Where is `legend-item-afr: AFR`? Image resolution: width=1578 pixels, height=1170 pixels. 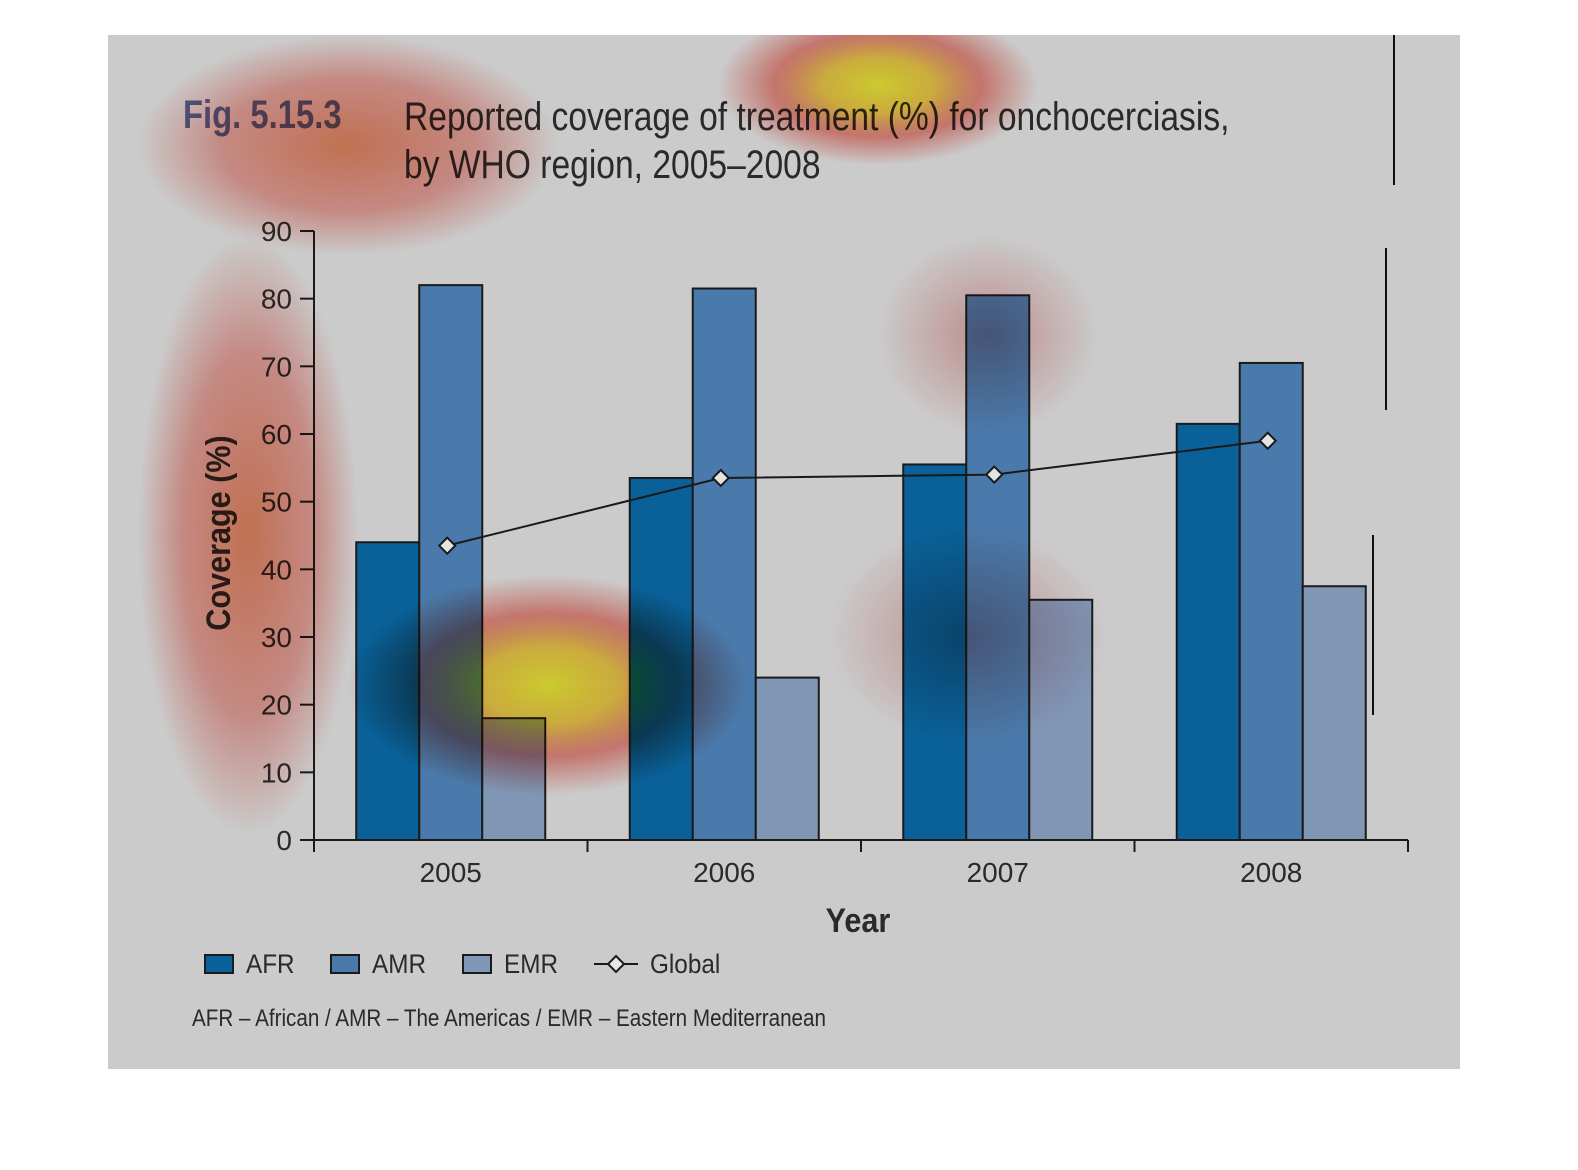
legend-item-afr: AFR is located at coordinates (252, 964).